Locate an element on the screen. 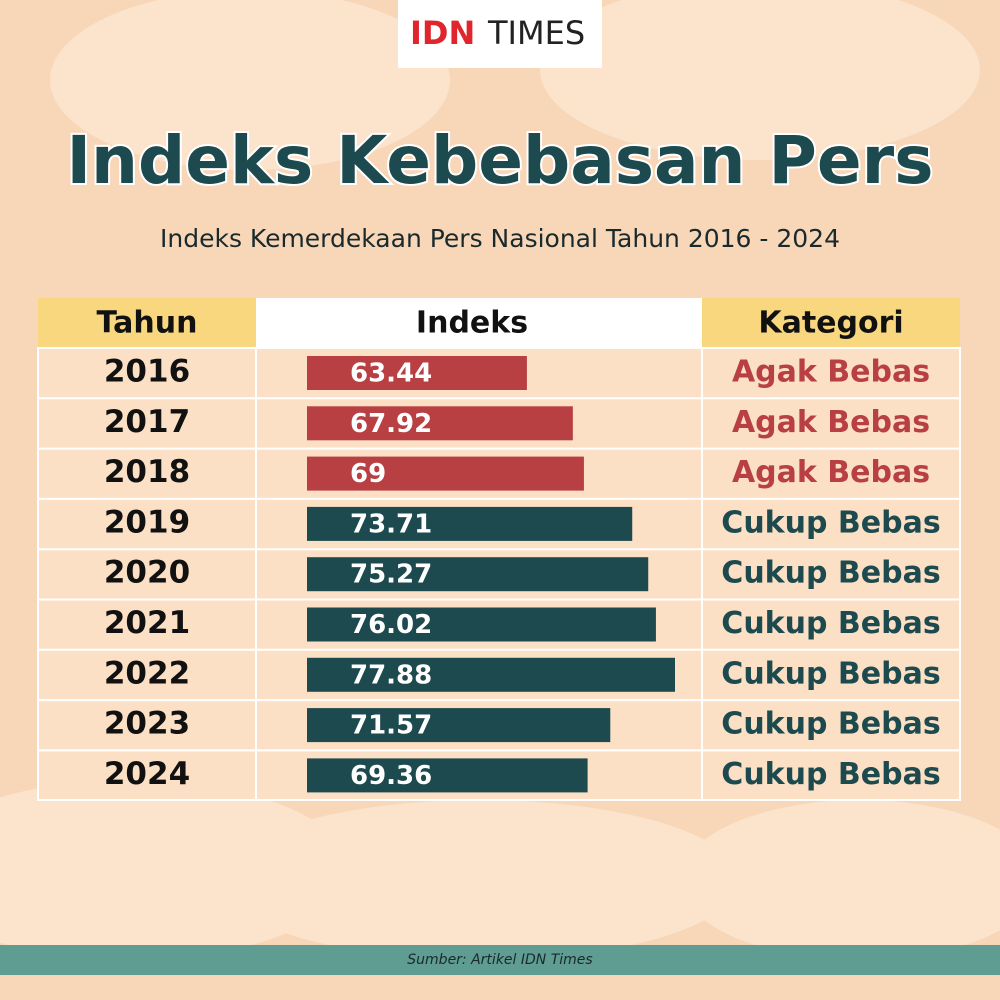 The image size is (1000, 1000). year-label: 2023 is located at coordinates (147, 724).